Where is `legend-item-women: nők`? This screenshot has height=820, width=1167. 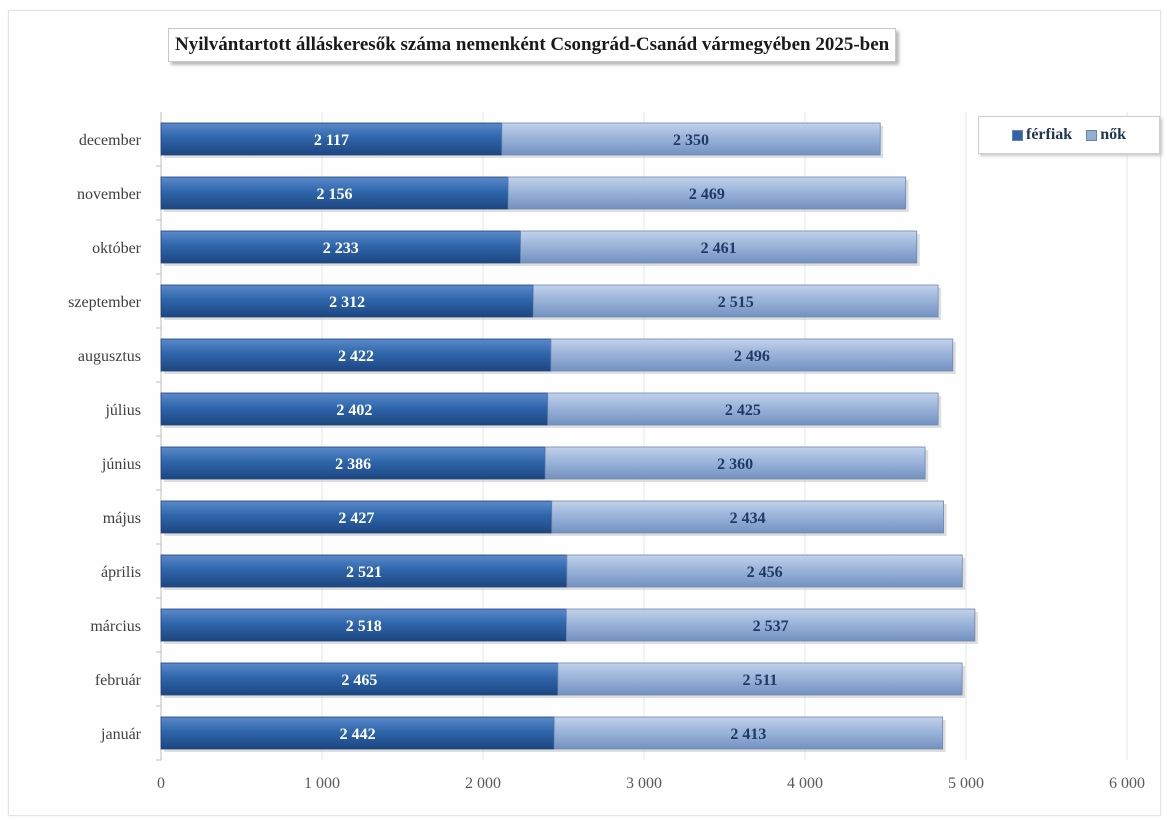
legend-item-women: nők is located at coordinates (1106, 135).